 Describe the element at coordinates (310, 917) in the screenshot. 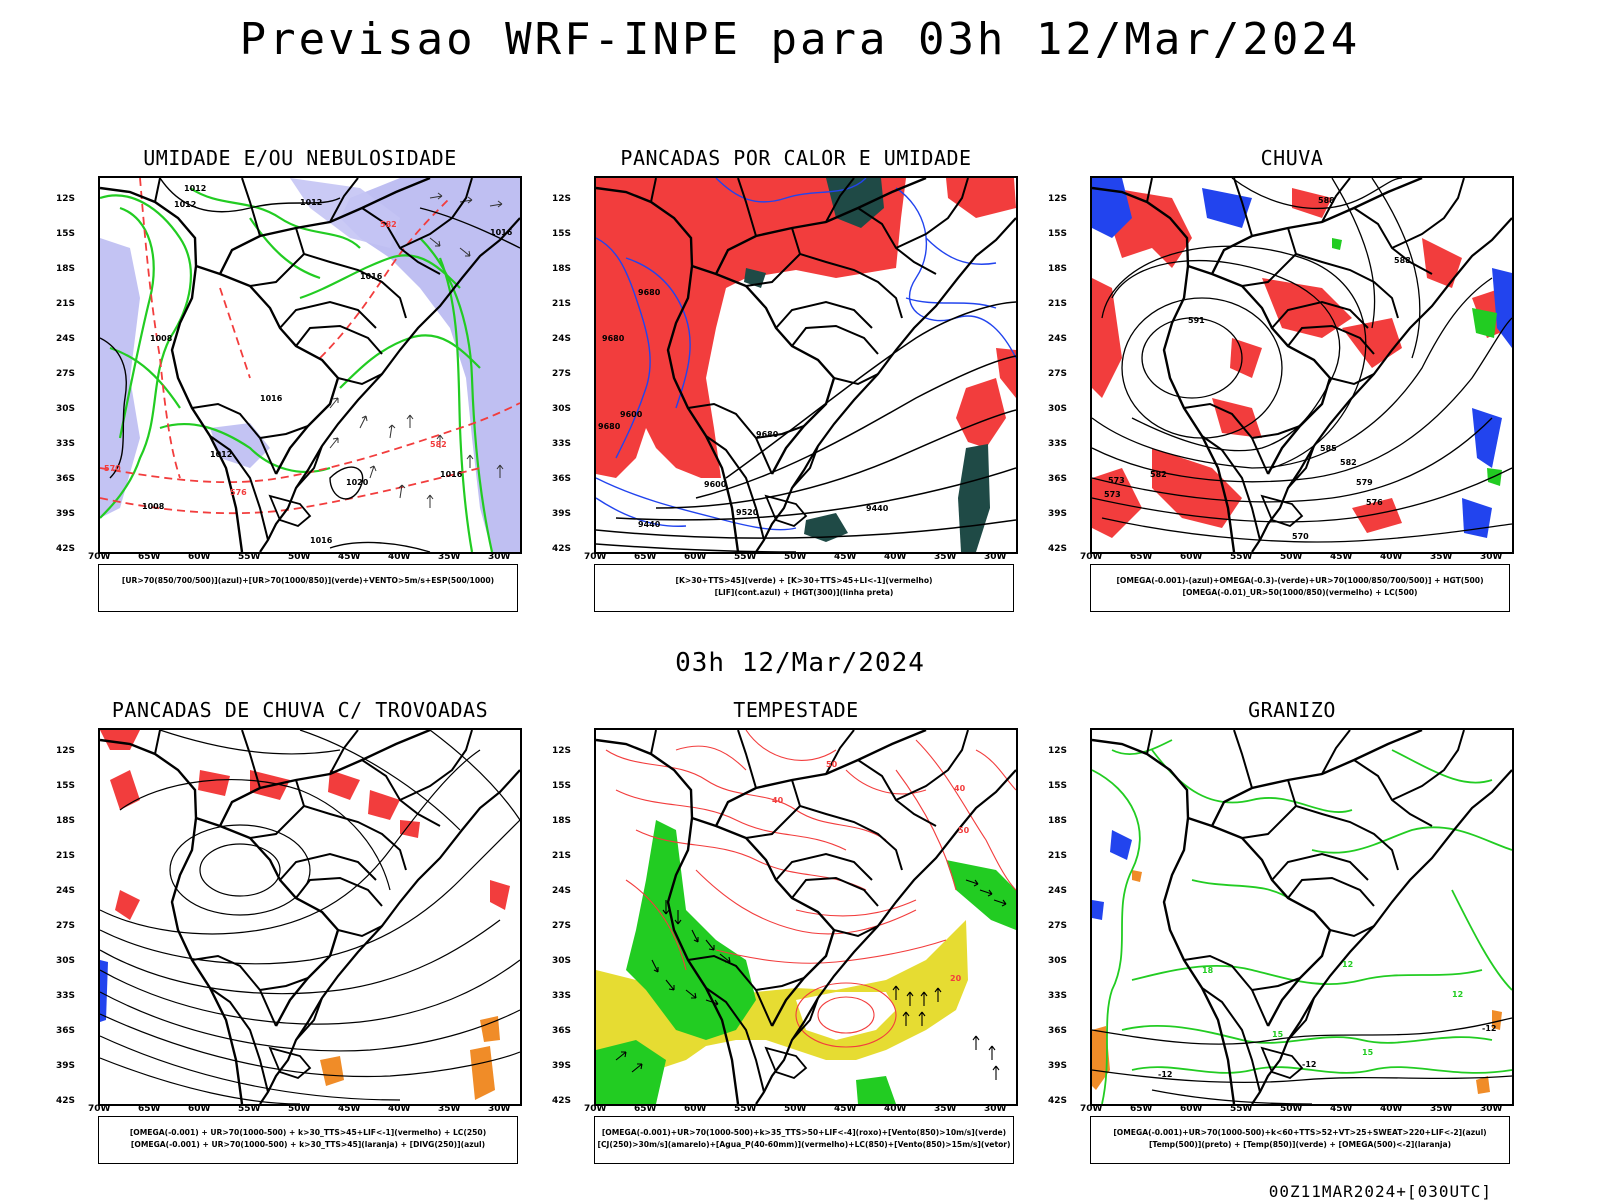

I see `map-pancadas-trovoadas` at that location.